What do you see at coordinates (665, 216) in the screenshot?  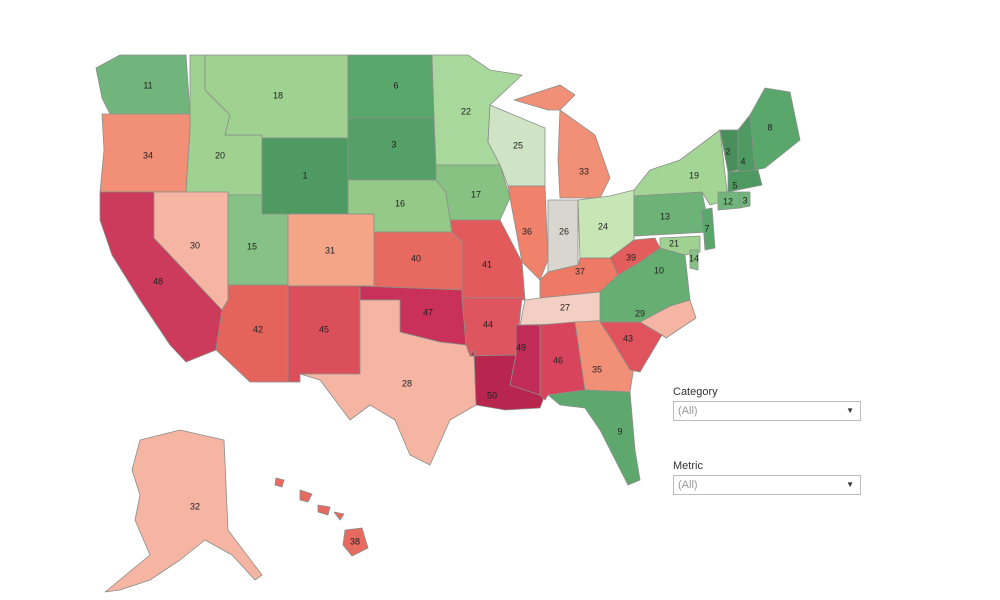 I see `state-label-pa: 13` at bounding box center [665, 216].